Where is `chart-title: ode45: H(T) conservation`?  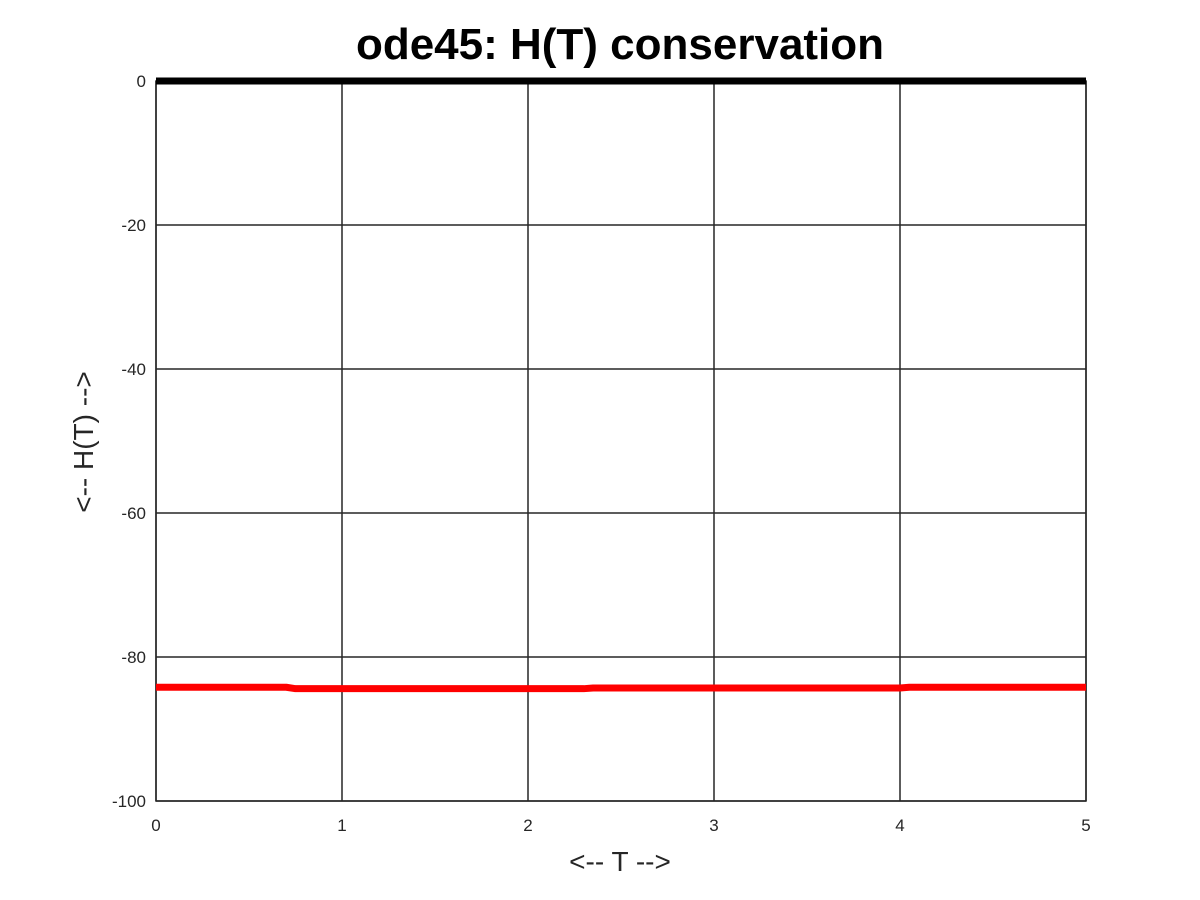
chart-title: ode45: H(T) conservation is located at coordinates (620, 44).